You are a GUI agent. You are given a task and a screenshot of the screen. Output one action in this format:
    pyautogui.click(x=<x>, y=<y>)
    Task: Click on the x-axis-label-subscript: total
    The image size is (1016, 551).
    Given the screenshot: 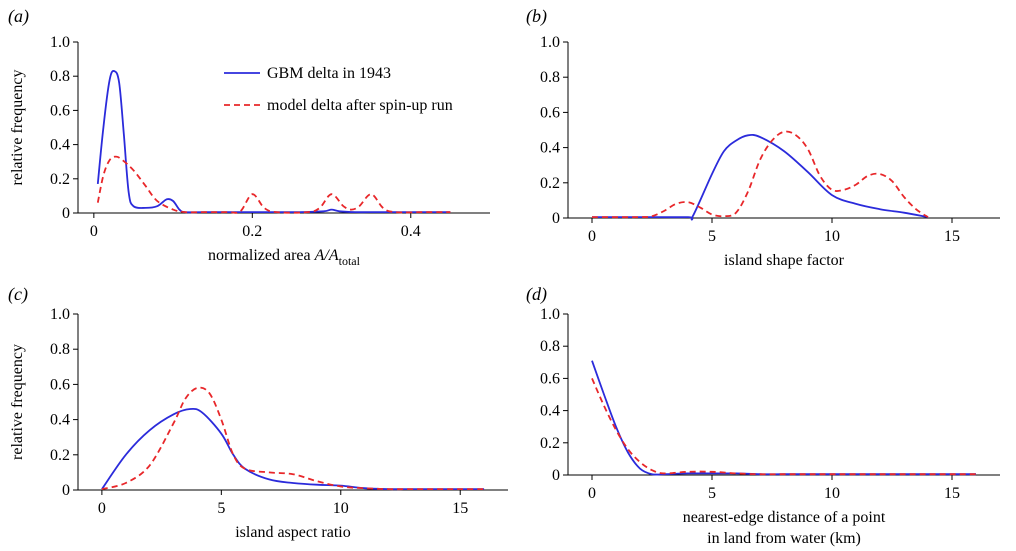 What is the action you would take?
    pyautogui.click(x=350, y=261)
    